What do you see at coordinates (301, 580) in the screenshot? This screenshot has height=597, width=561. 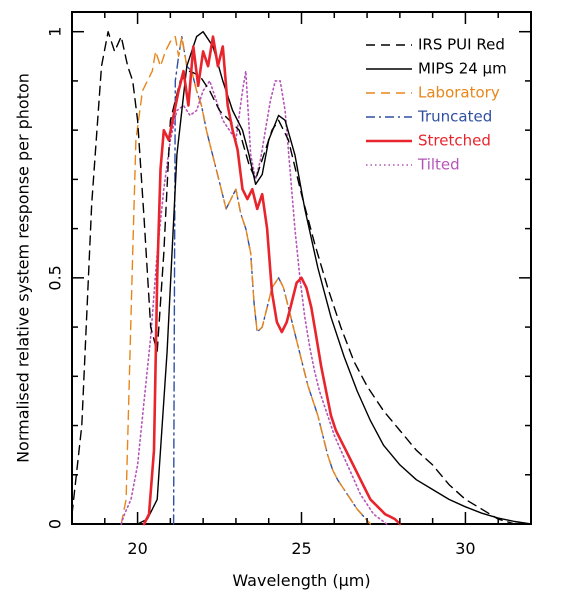 I see `x-axis-title: Wavelength (μm)` at bounding box center [301, 580].